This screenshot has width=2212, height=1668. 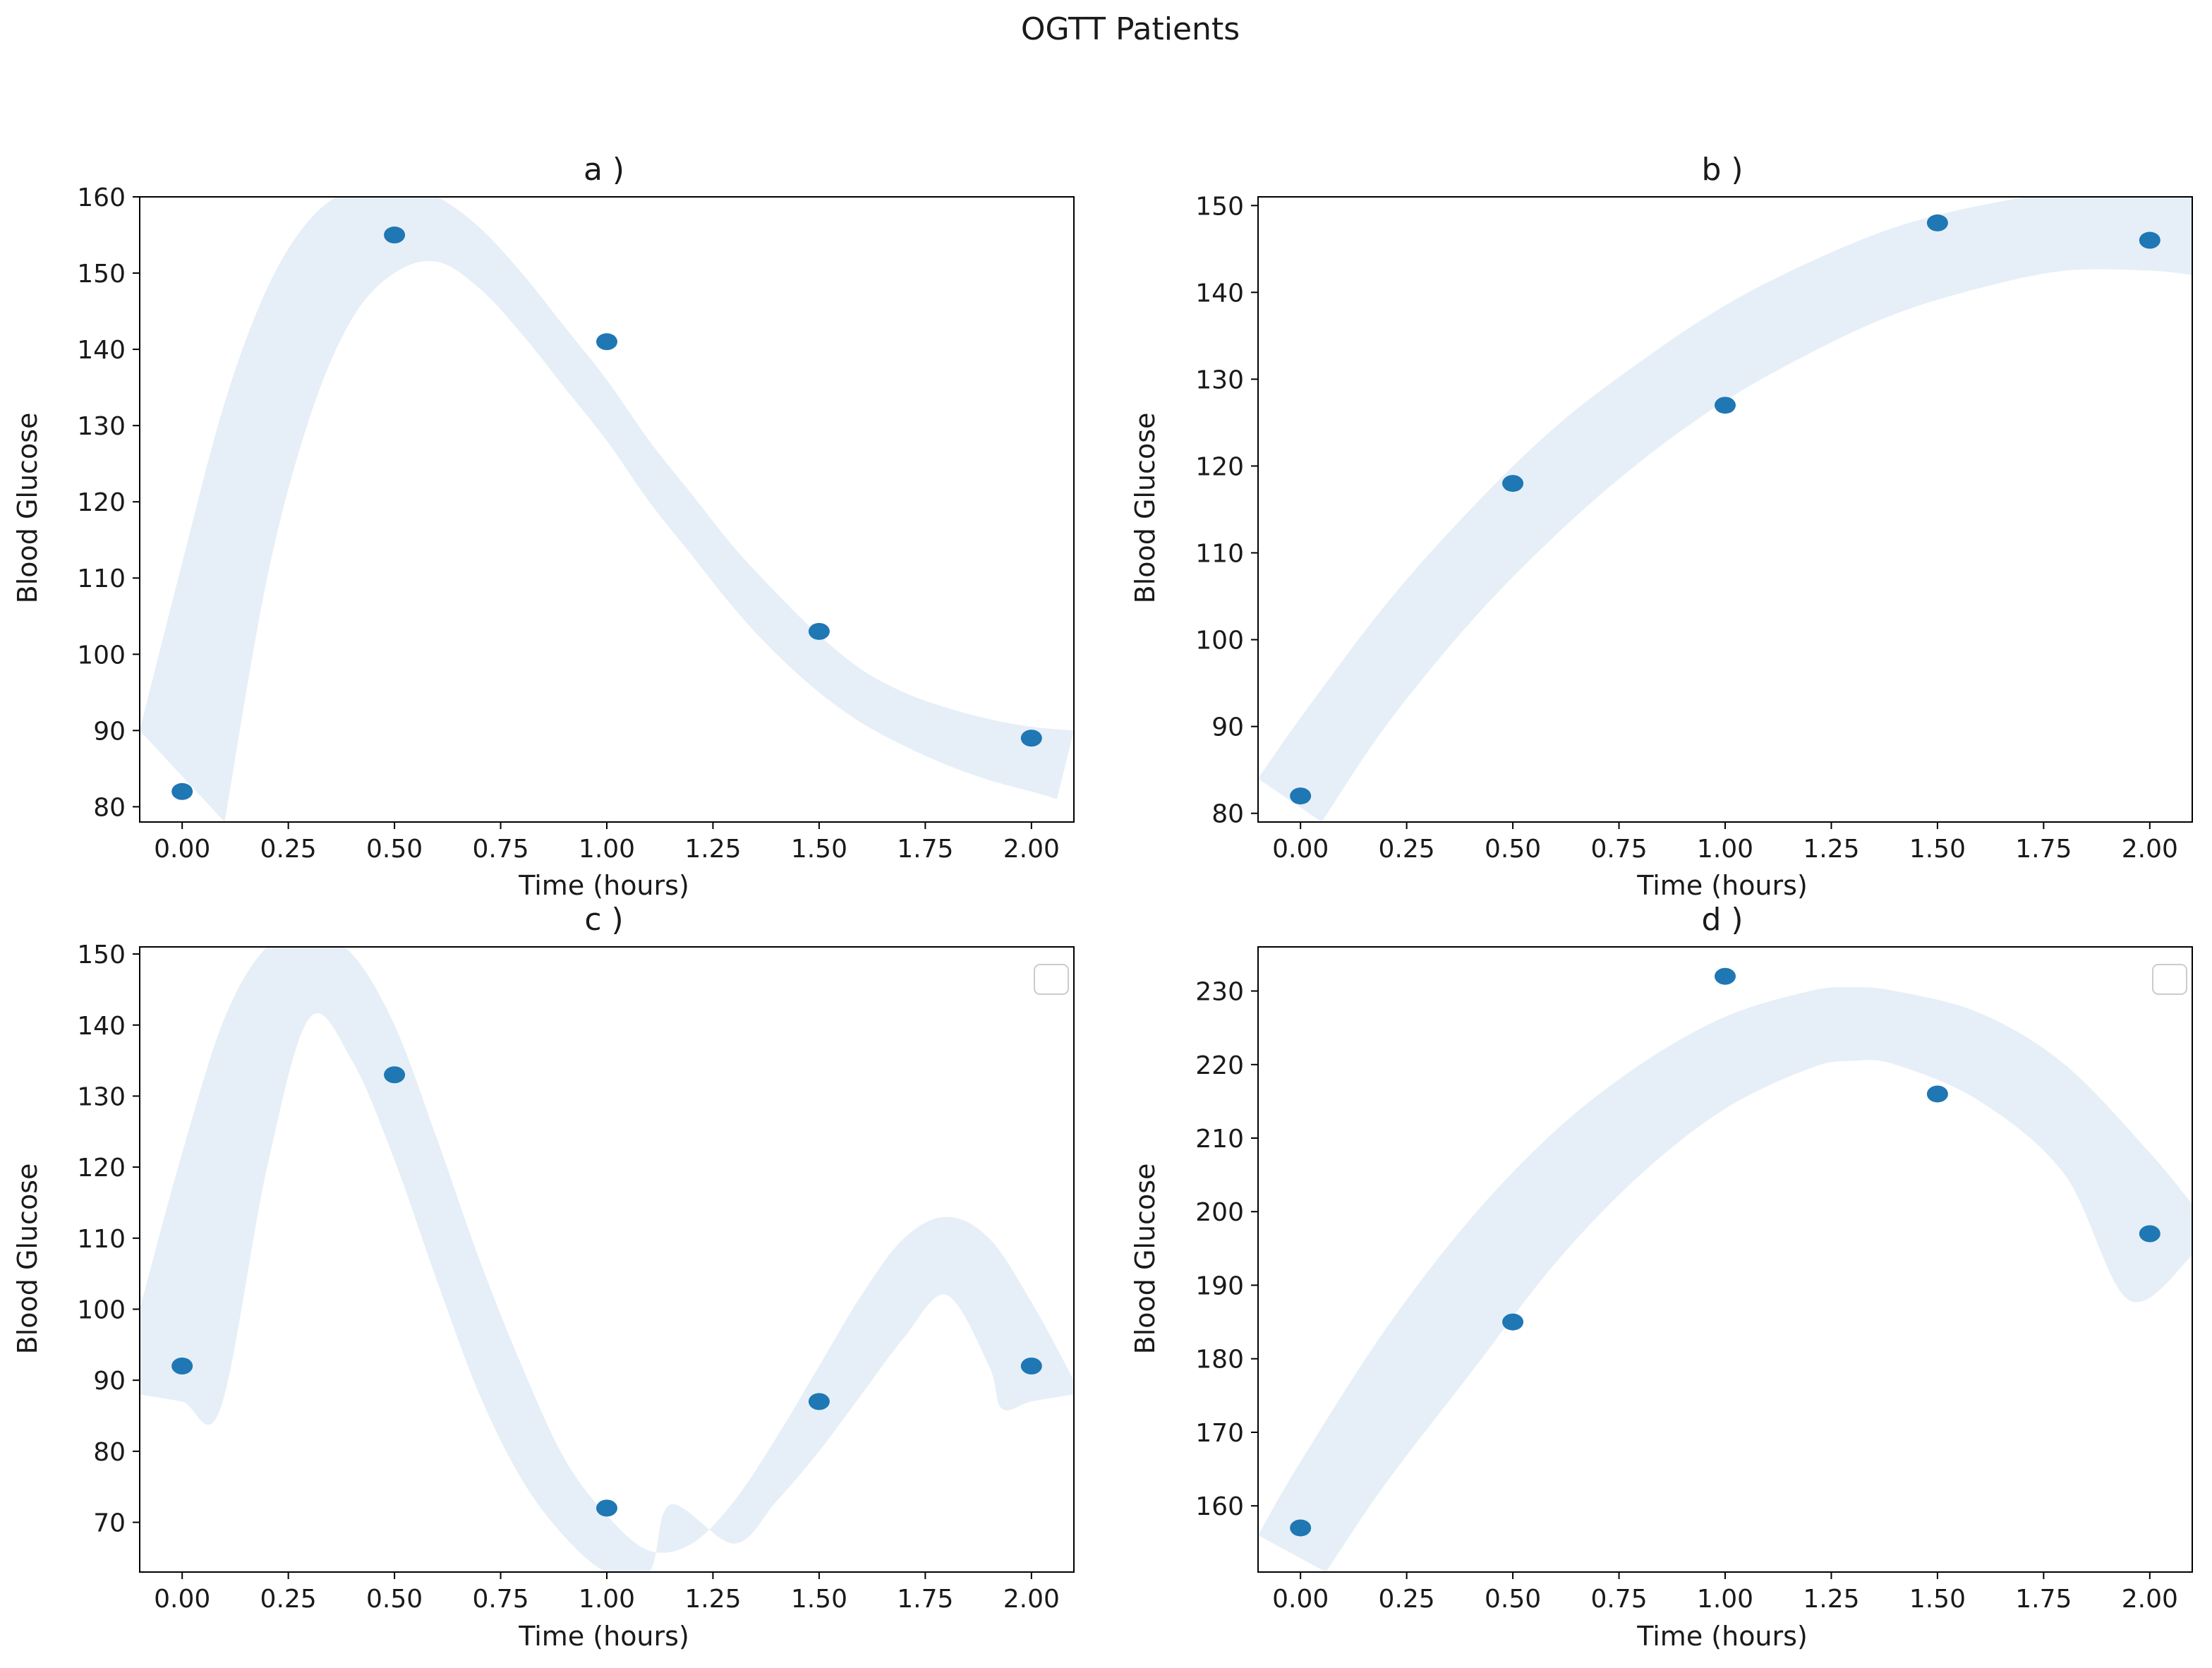 I want to click on y-tick-label-c: 70, so click(x=109, y=1523).